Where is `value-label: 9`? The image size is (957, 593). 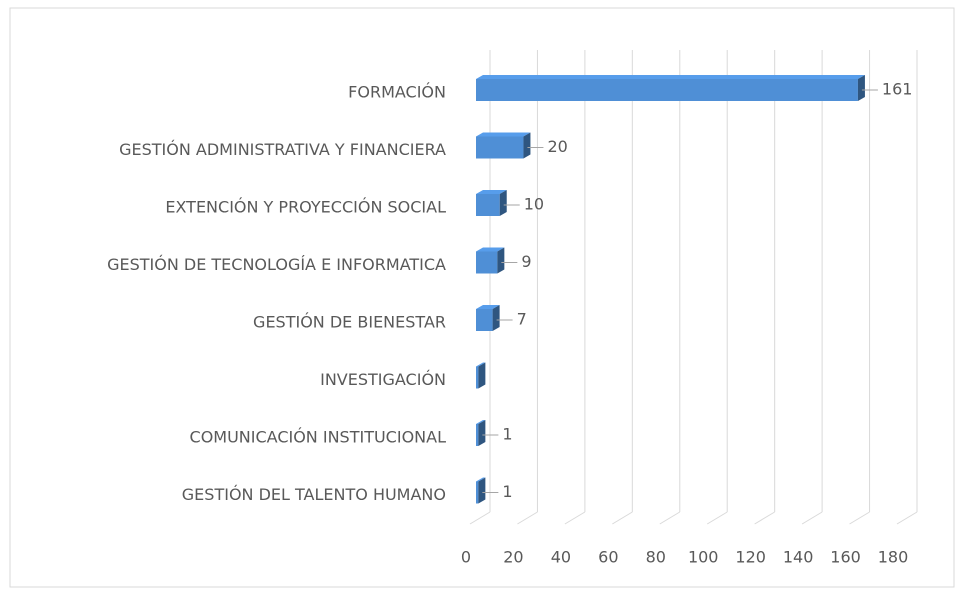
value-label: 9 is located at coordinates (526, 261).